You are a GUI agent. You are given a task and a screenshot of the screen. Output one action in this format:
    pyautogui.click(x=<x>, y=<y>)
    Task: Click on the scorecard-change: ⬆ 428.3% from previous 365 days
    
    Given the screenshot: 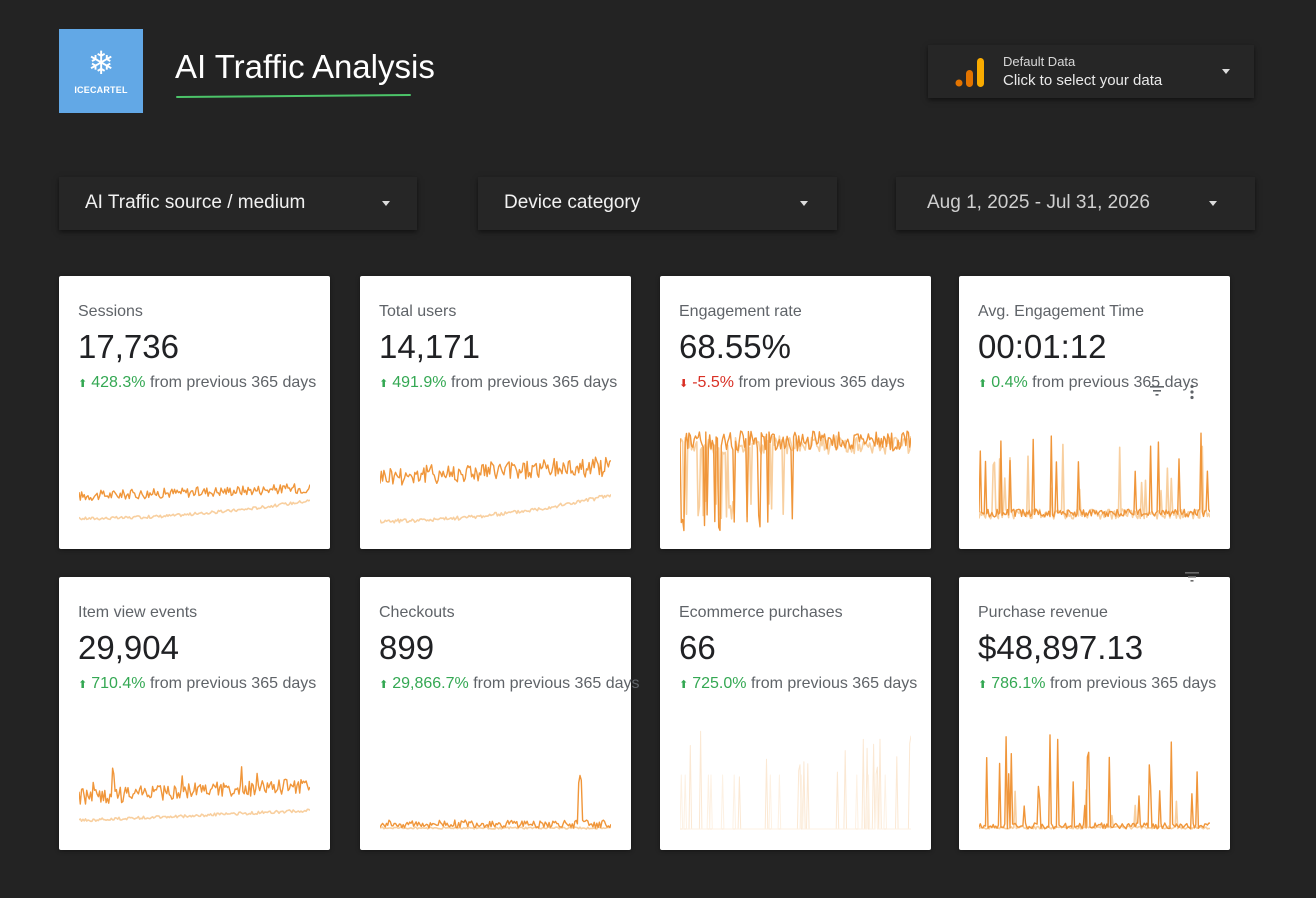 What is the action you would take?
    pyautogui.click(x=197, y=383)
    